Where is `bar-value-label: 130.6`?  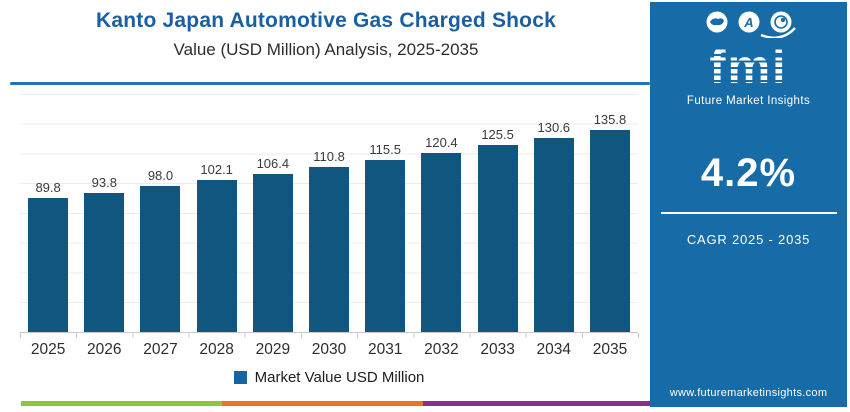 bar-value-label: 130.6 is located at coordinates (554, 127).